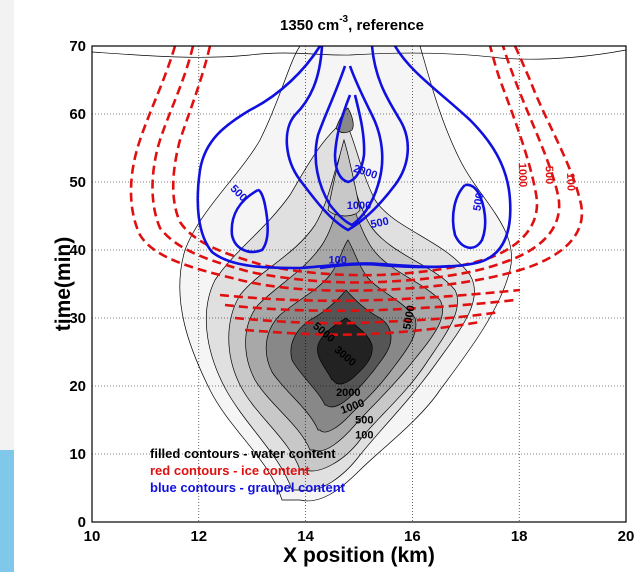 This screenshot has height=572, width=639. I want to click on contour-label: 2000, so click(348, 393).